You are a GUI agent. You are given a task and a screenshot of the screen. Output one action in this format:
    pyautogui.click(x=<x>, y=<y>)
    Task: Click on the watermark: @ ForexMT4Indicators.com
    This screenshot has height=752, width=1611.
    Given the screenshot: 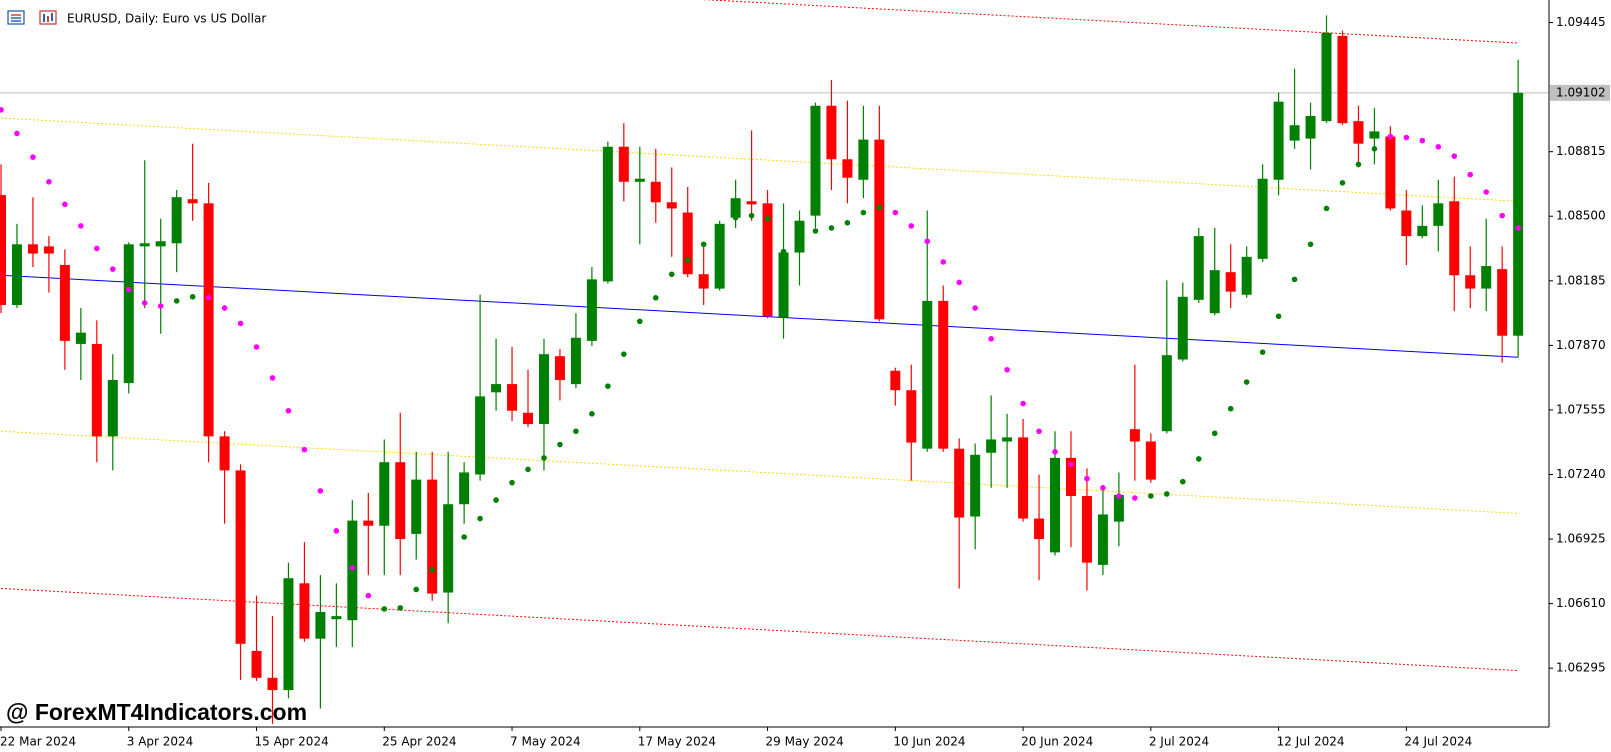 What is the action you would take?
    pyautogui.click(x=156, y=712)
    